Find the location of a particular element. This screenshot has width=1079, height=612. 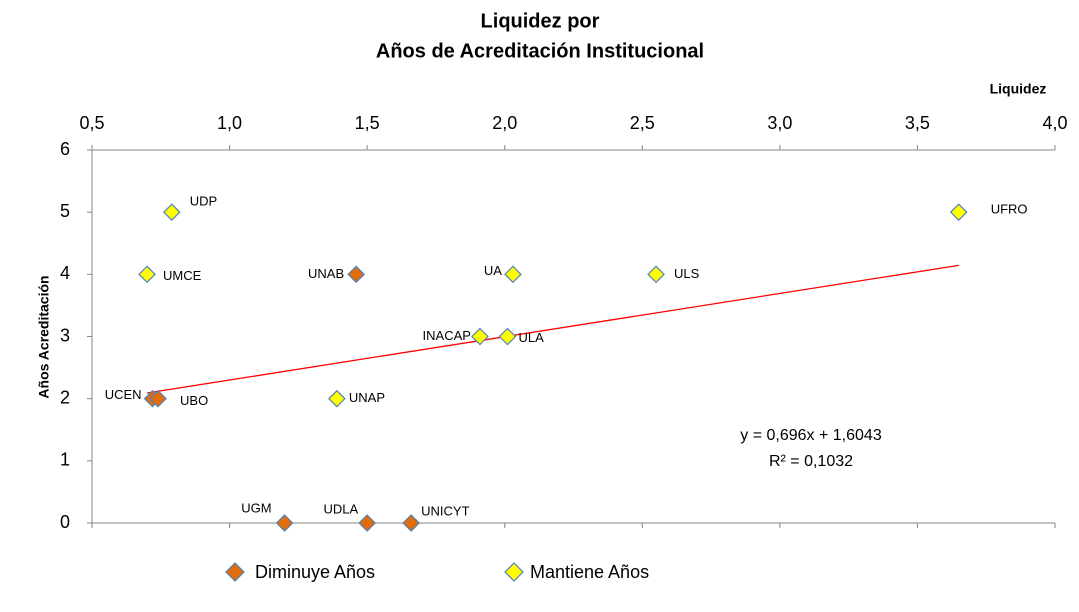

point-label: UMCE is located at coordinates (182, 275).